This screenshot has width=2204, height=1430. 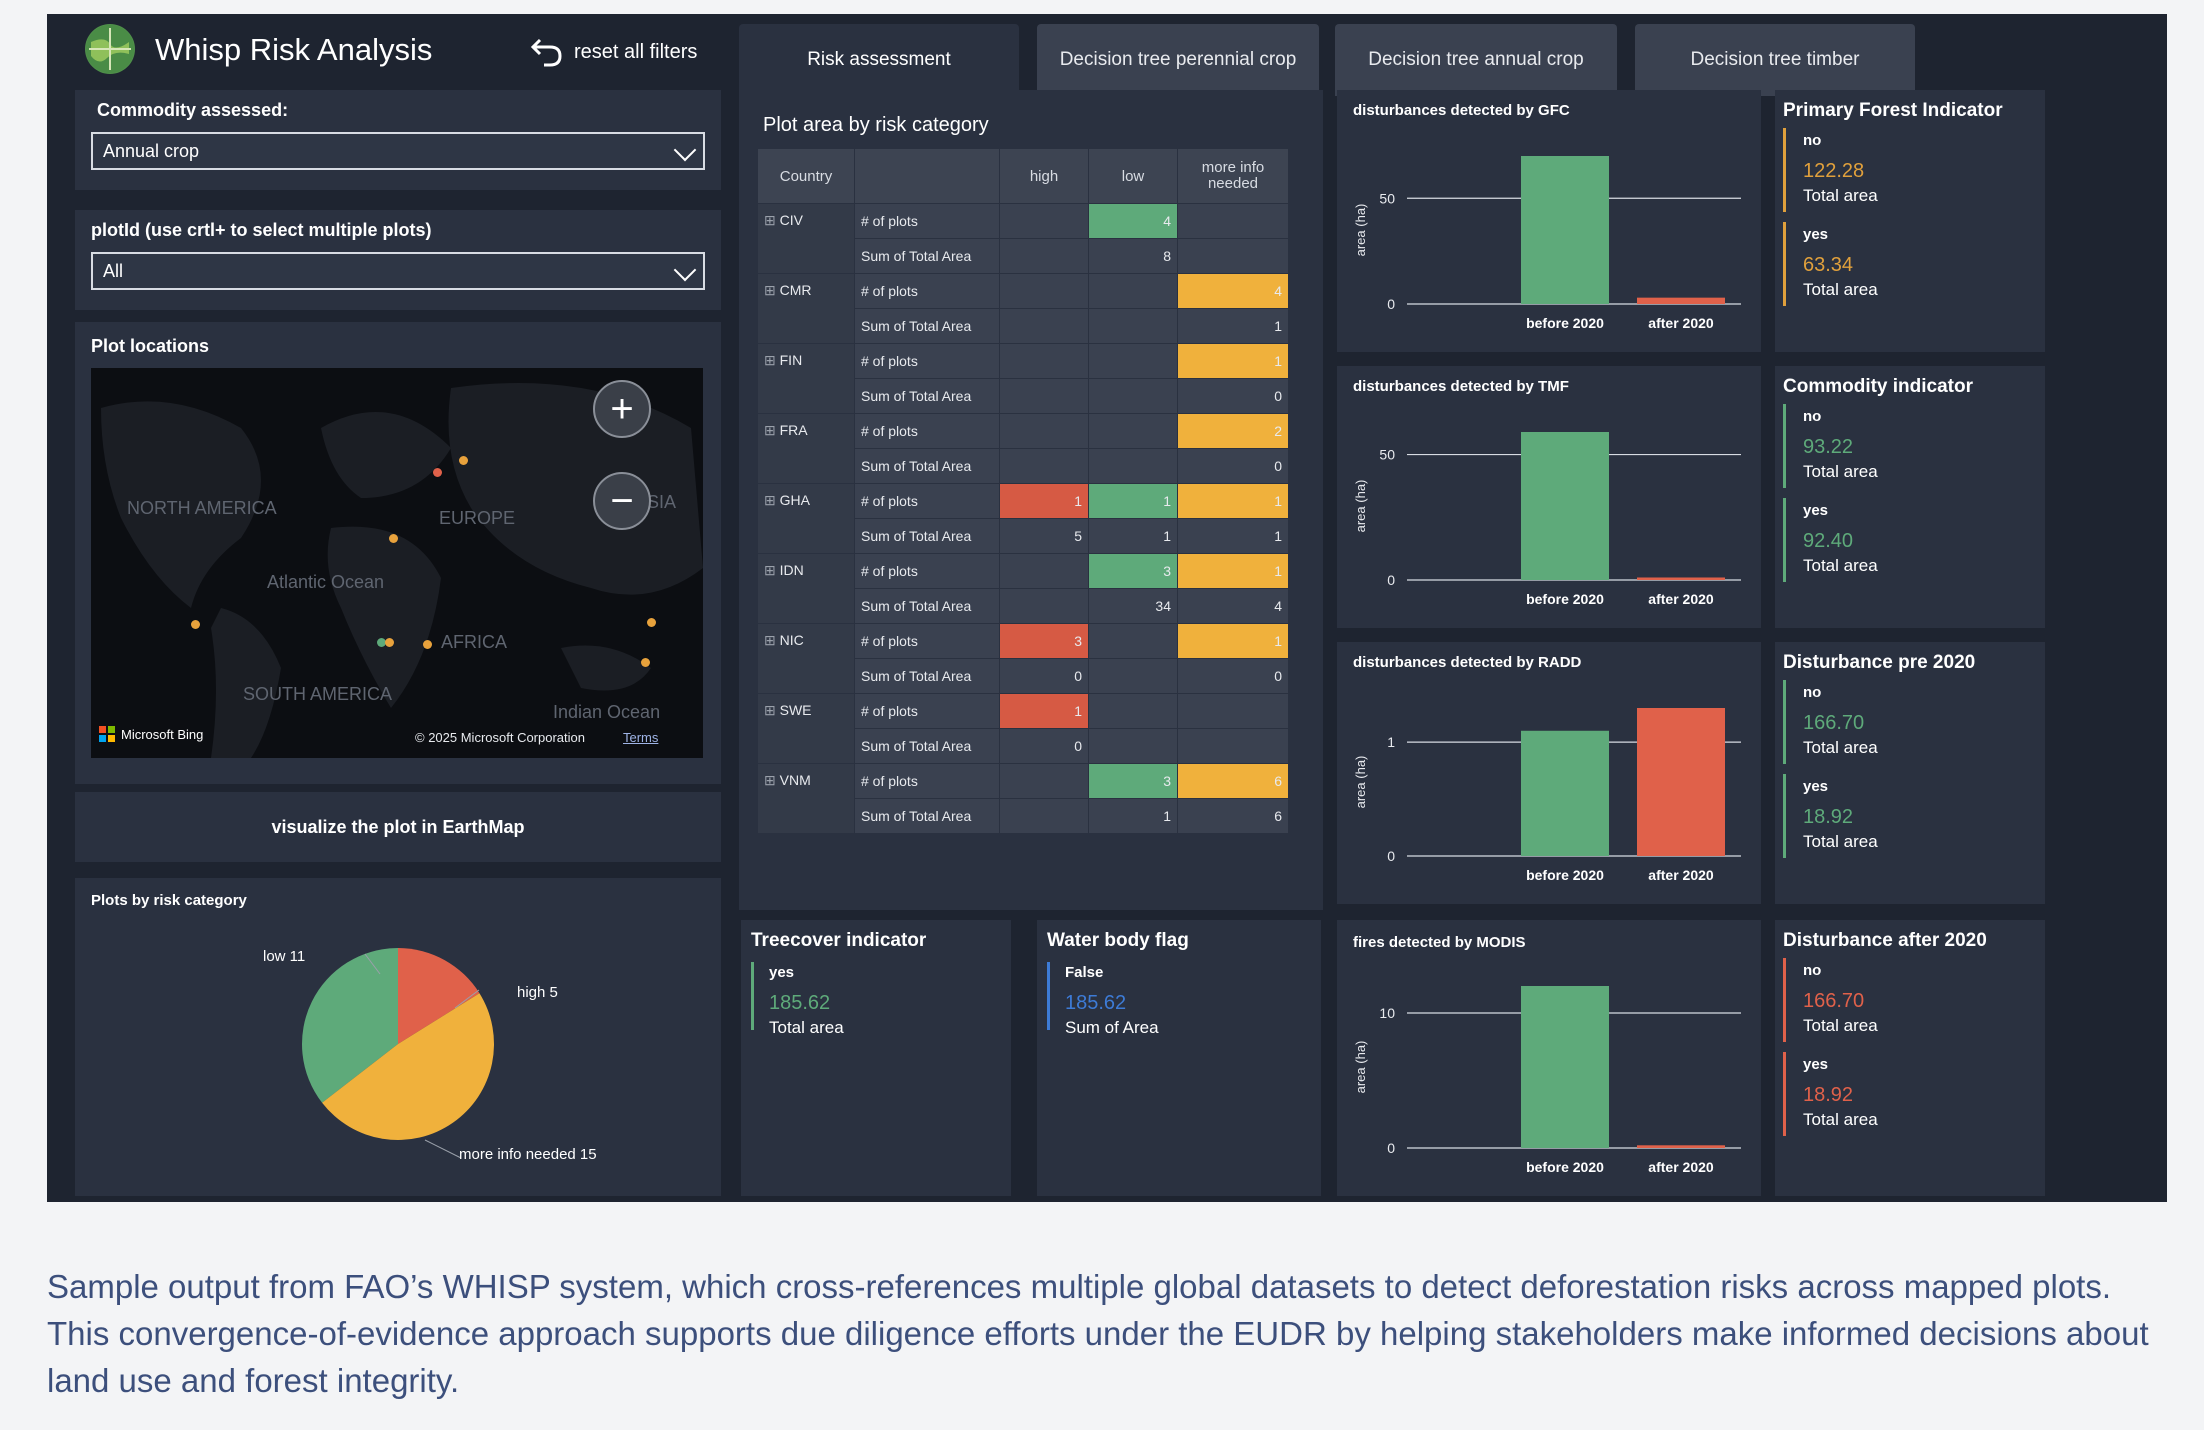 I want to click on reset-filters-button: reset all filters, so click(x=613, y=52).